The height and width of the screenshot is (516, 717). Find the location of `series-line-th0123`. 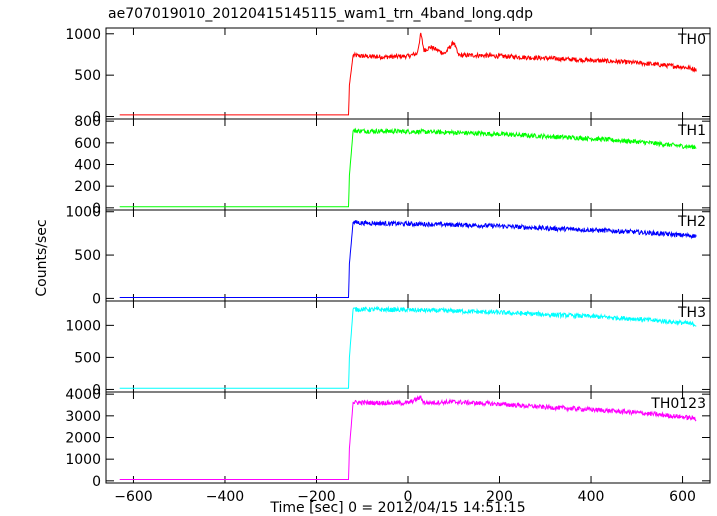

series-line-th0123 is located at coordinates (408, 437).